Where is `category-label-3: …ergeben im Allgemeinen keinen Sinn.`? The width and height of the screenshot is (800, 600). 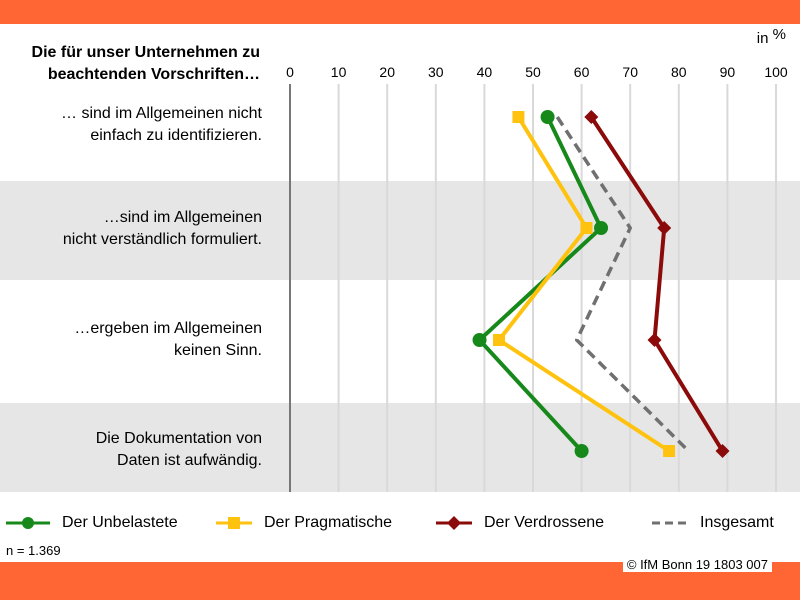
category-label-3: …ergeben im Allgemeinen keinen Sinn. is located at coordinates (141, 340).